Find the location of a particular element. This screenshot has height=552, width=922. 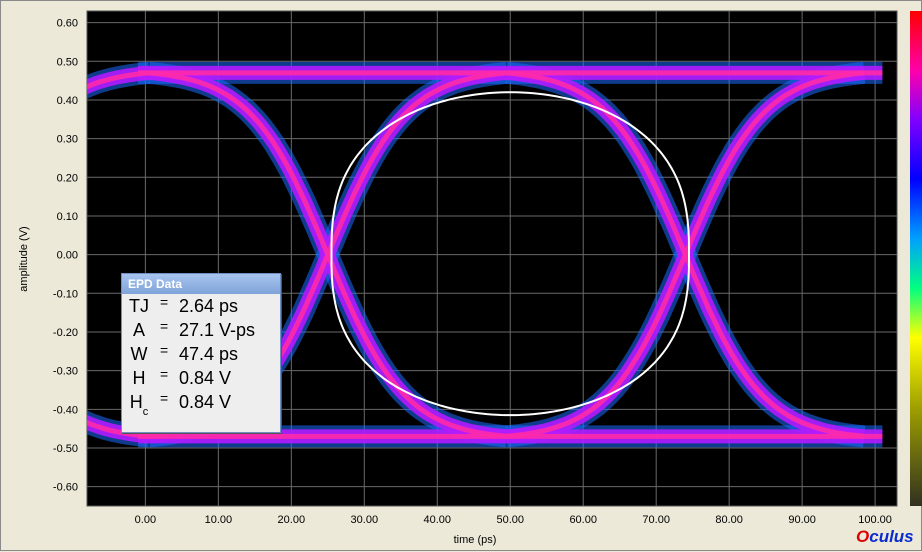

y-tick-label: -0.20 is located at coordinates (65, 333).